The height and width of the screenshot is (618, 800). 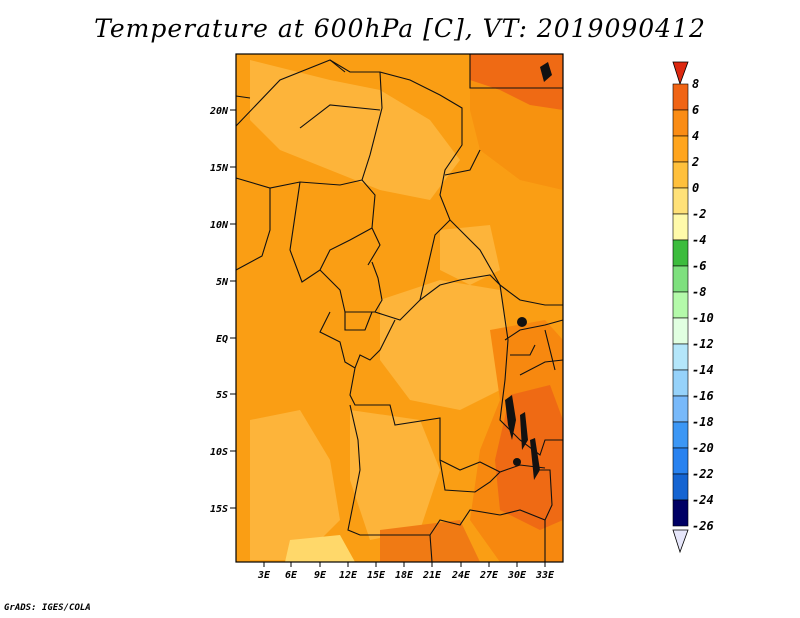 I want to click on lon-tick-12e: 12E, so click(x=348, y=575).